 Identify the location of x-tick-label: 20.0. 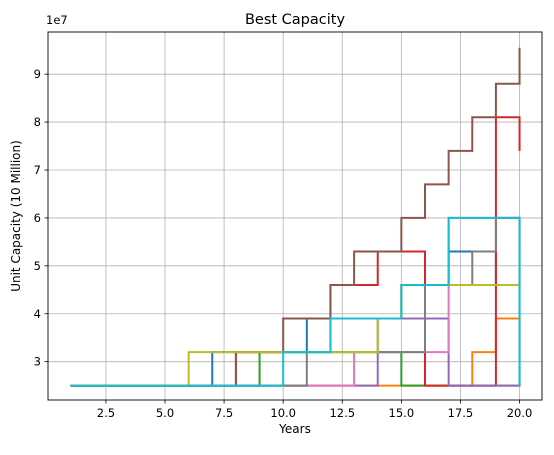
(520, 413).